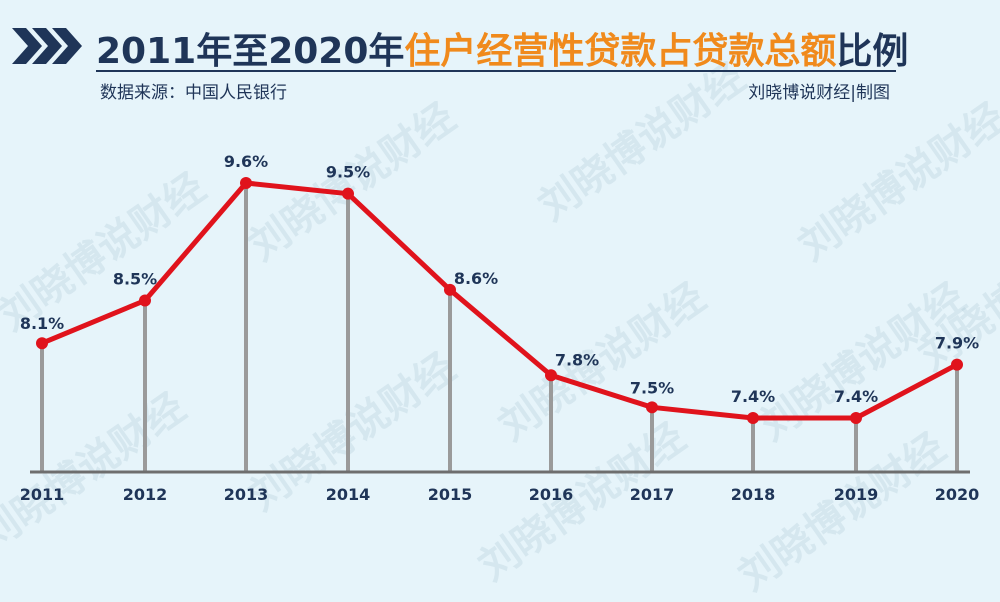 The height and width of the screenshot is (602, 1000). What do you see at coordinates (135, 279) in the screenshot?
I see `data-label: 8.5%` at bounding box center [135, 279].